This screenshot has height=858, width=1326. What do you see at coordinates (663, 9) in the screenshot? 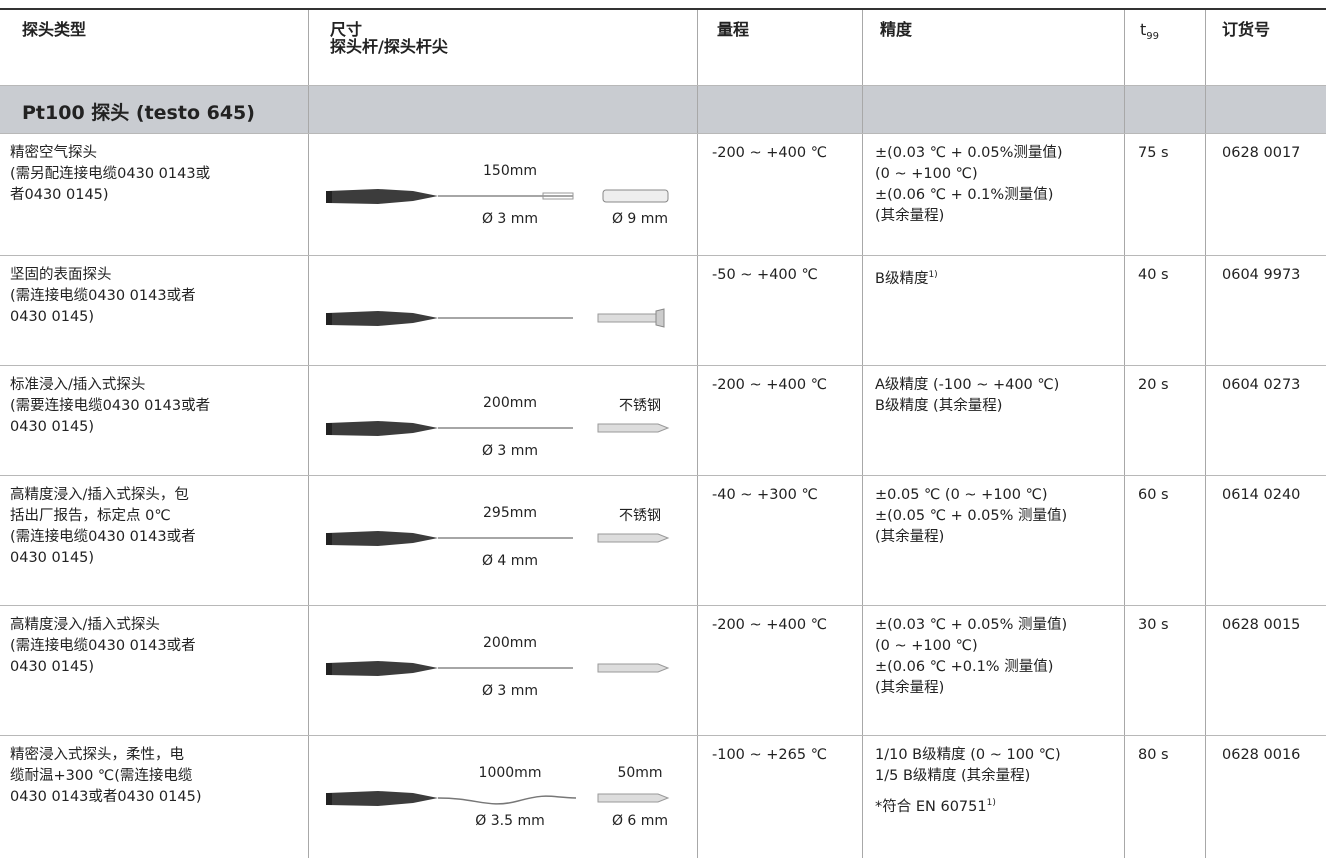
I see `top-rule` at bounding box center [663, 9].